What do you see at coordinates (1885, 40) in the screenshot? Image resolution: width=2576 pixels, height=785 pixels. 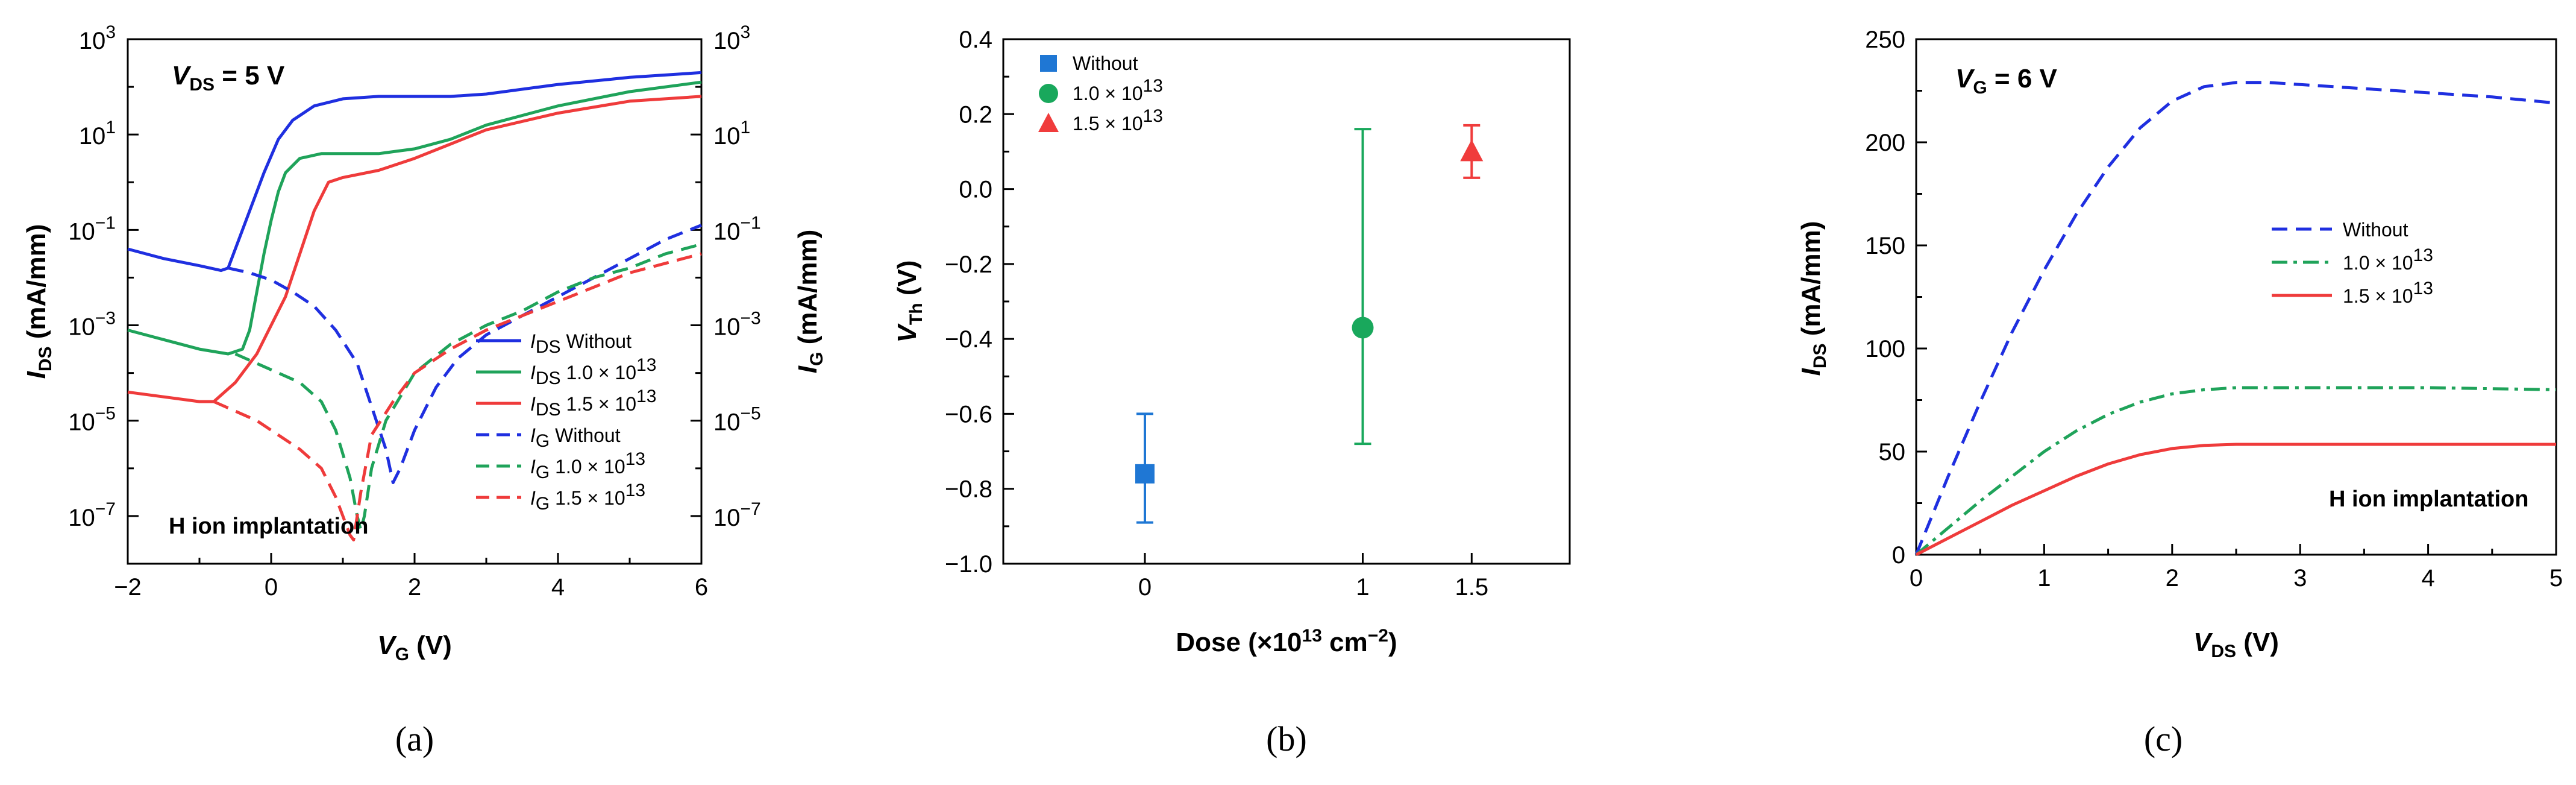 I see `panel-c-y-tick-label: 250` at bounding box center [1885, 40].